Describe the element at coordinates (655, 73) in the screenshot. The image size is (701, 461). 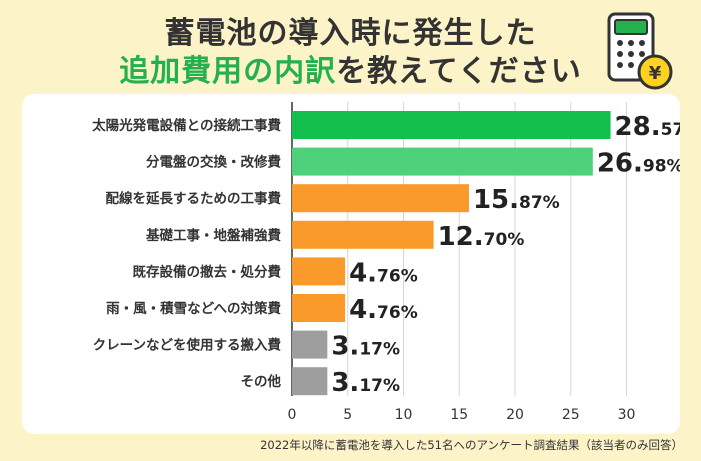
I see `yen-symbol: ¥` at that location.